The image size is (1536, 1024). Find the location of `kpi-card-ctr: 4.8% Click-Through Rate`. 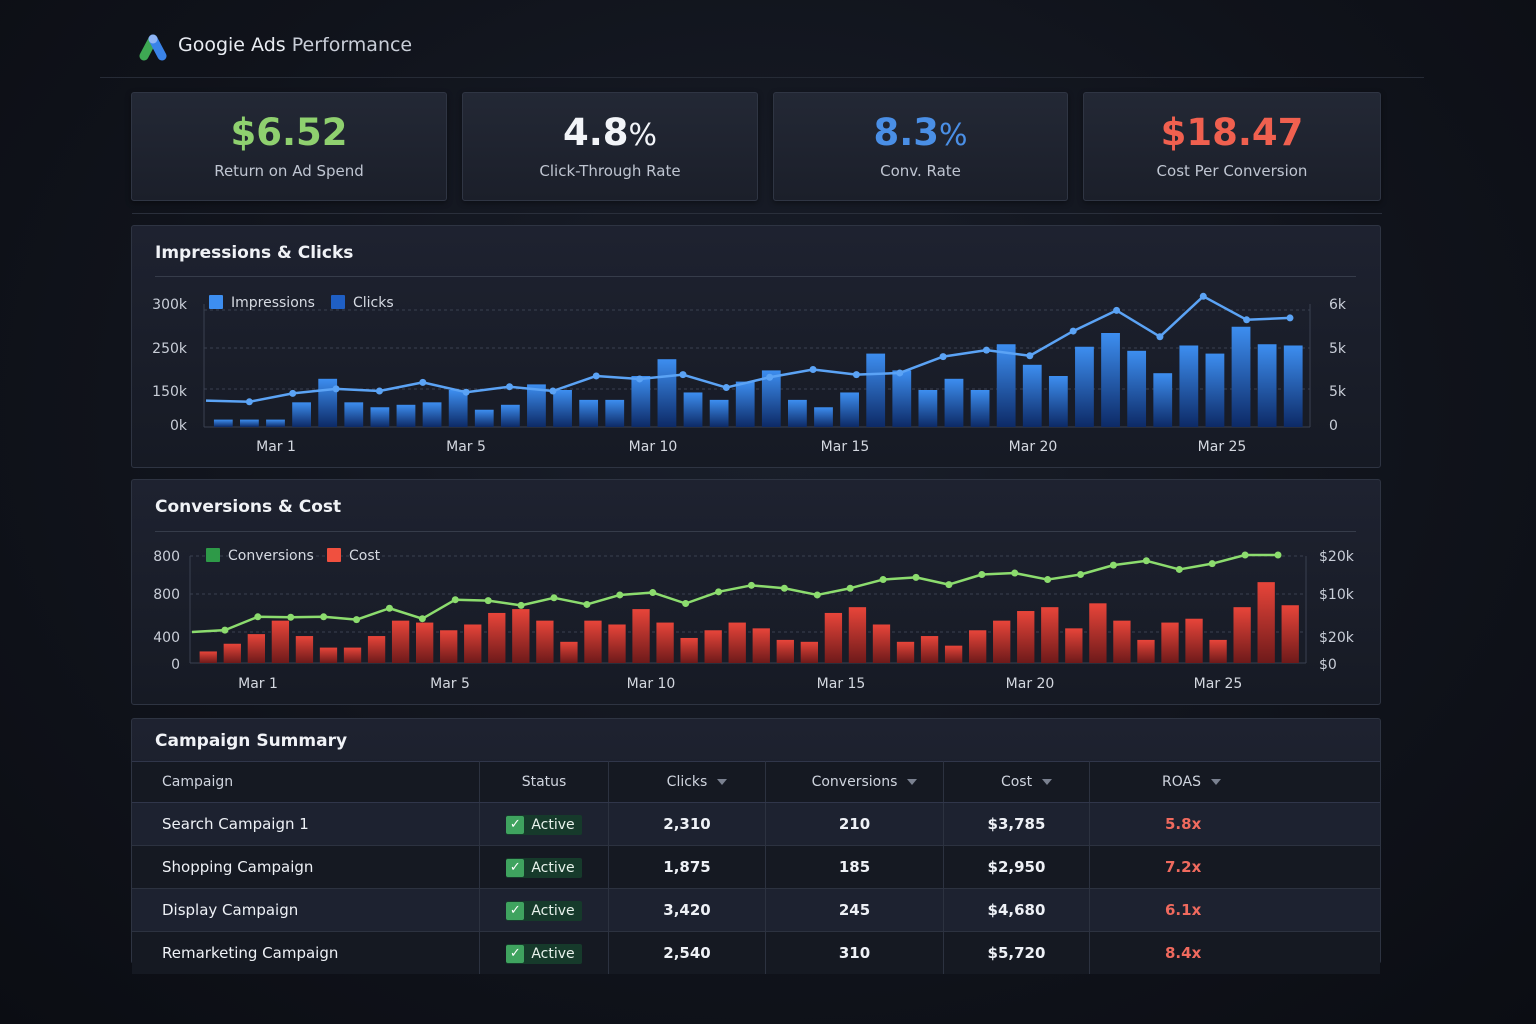

kpi-card-ctr: 4.8% Click-Through Rate is located at coordinates (610, 146).